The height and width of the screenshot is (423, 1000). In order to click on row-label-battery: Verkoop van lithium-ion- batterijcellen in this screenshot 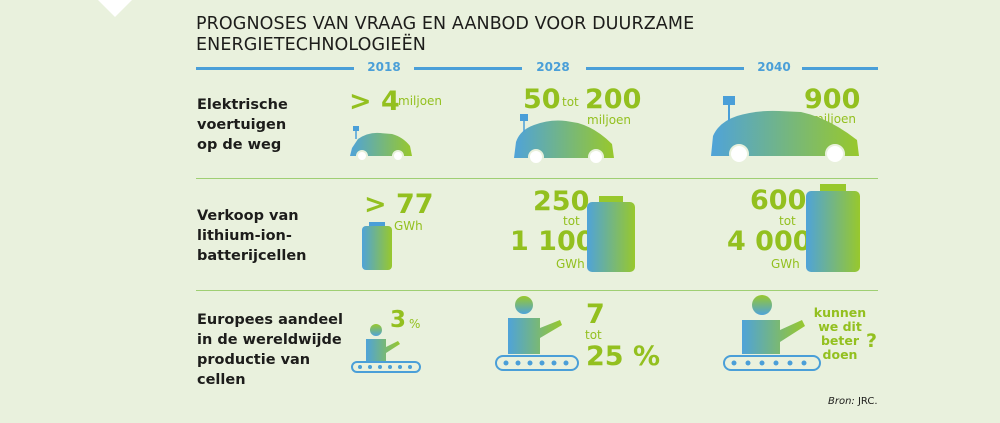, I will do `click(251, 236)`.